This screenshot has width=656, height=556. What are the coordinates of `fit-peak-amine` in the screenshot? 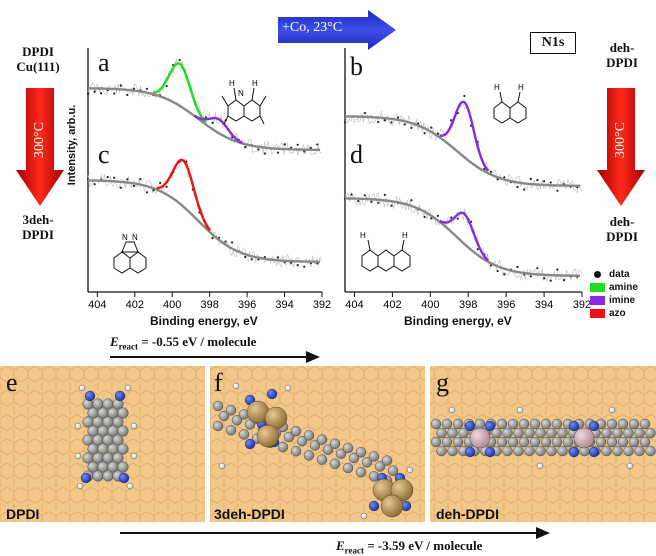 It's located at (180, 93).